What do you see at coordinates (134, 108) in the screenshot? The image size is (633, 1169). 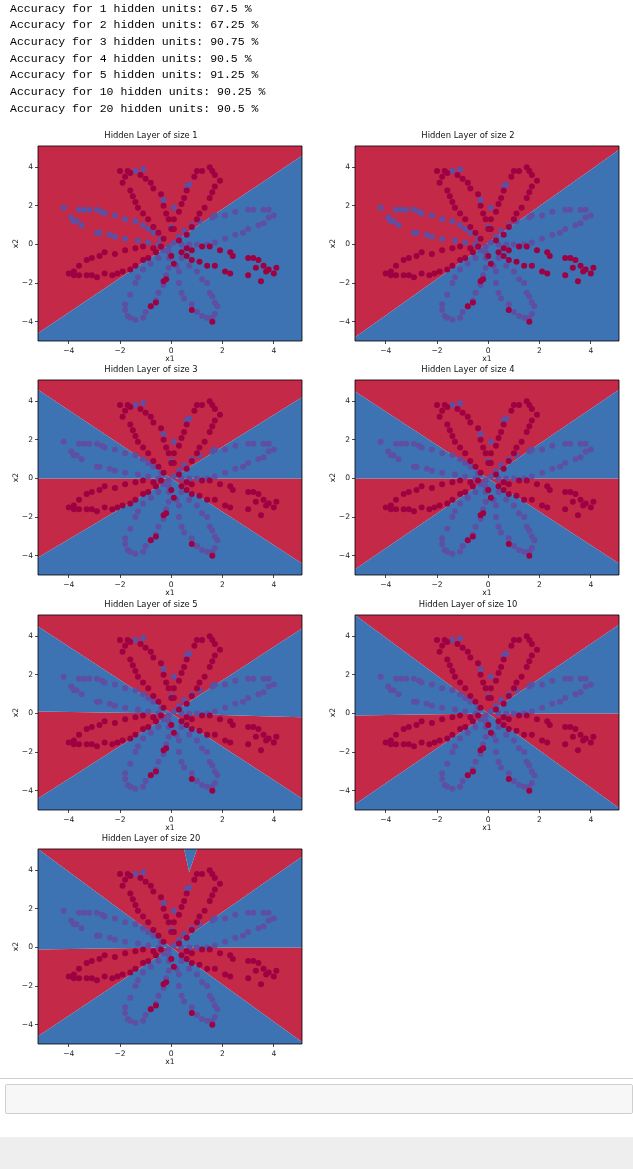 I see `text: Accuracy for 20 hidden units: 90.5 %` at bounding box center [134, 108].